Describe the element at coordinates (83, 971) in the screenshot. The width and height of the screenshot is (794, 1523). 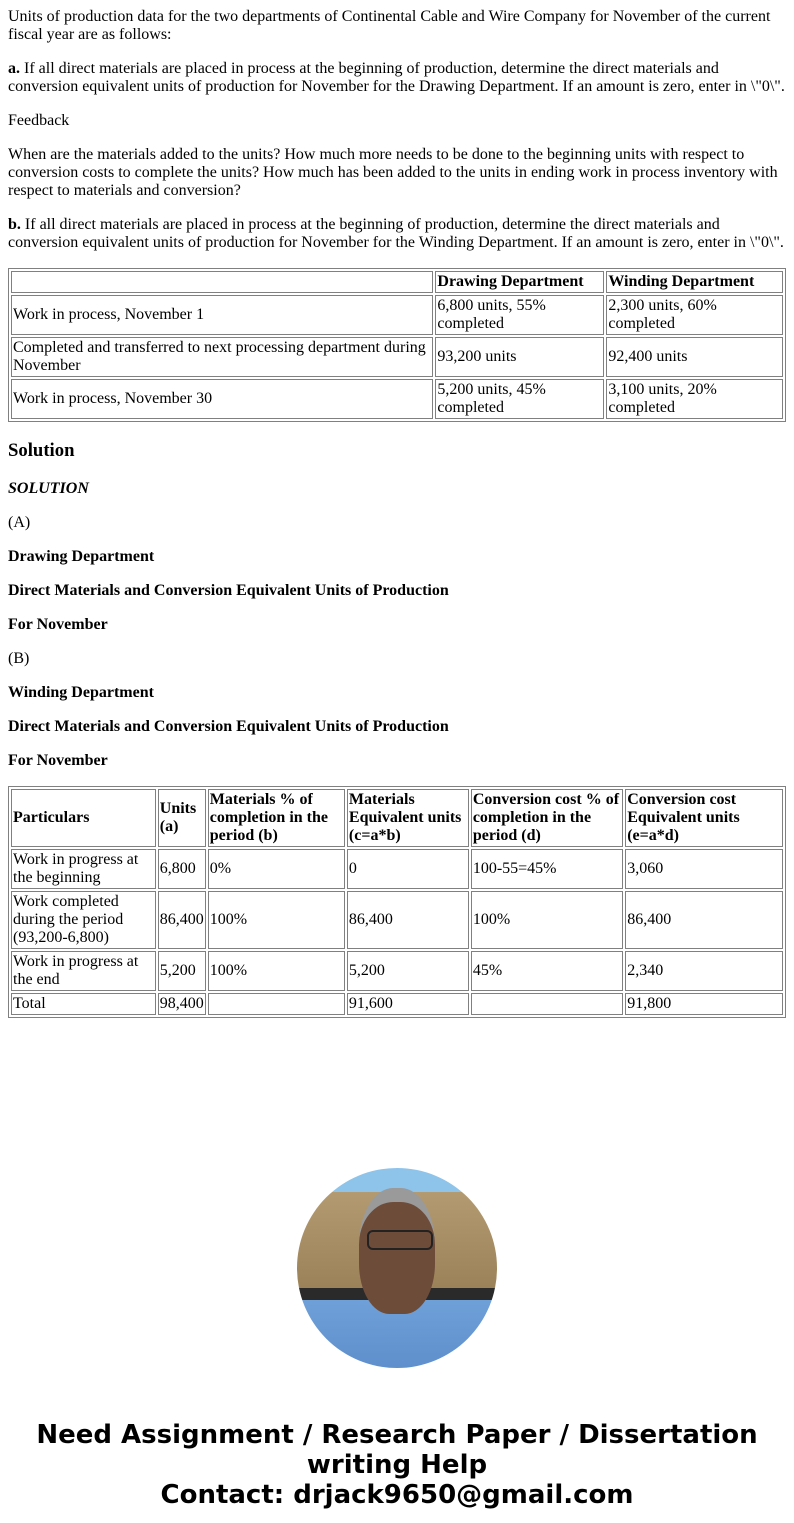
I see `table-cell: Work in progress at the end` at that location.